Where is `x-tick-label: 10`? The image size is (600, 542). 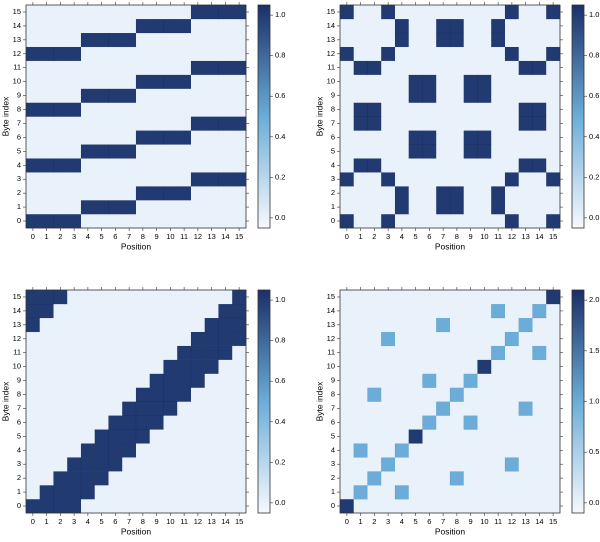 x-tick-label: 10 is located at coordinates (484, 236).